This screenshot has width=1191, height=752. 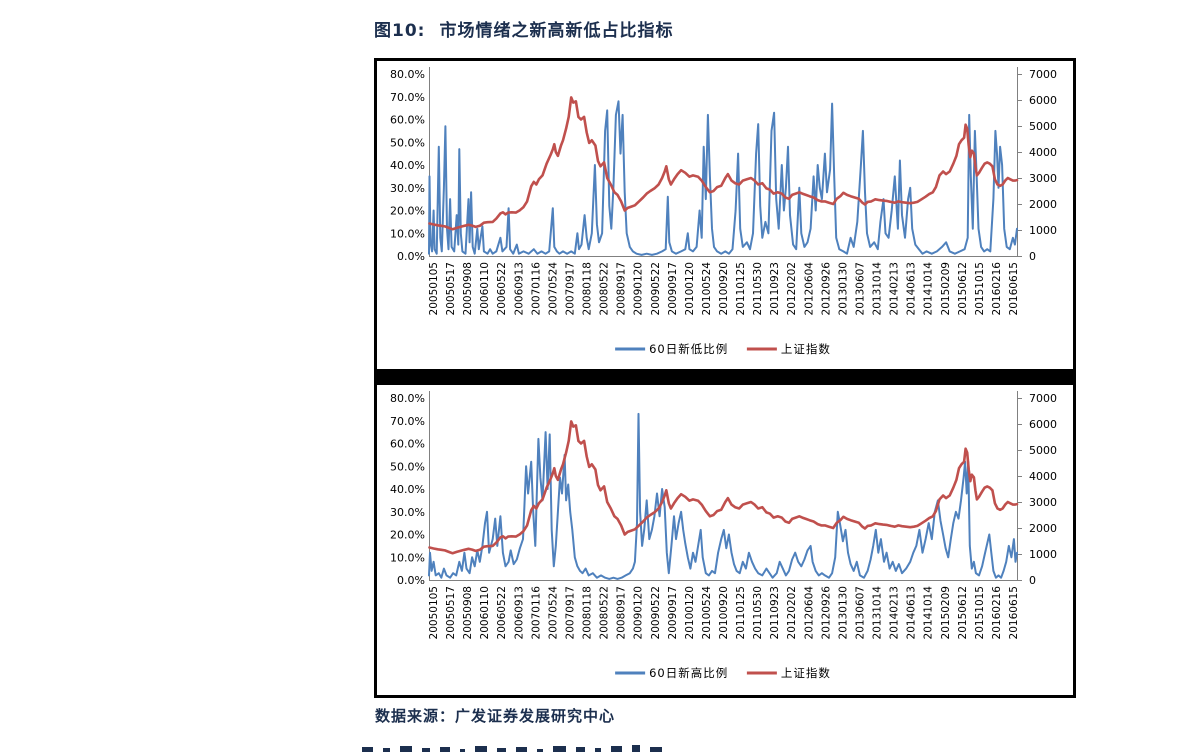 I want to click on x-axis-tick-label: 20160615, so click(x=1014, y=612).